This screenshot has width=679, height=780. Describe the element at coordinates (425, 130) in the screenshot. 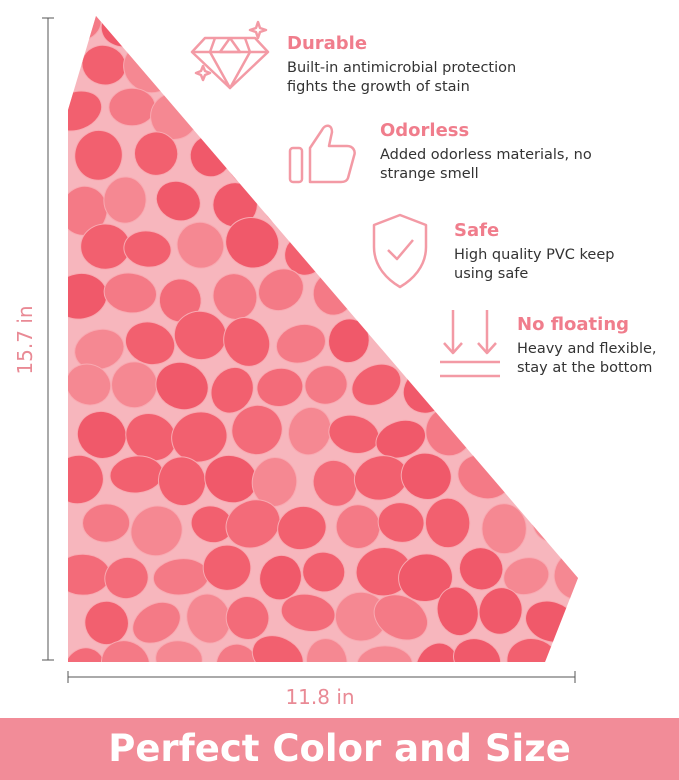

I see `feature-title: Odorless` at that location.